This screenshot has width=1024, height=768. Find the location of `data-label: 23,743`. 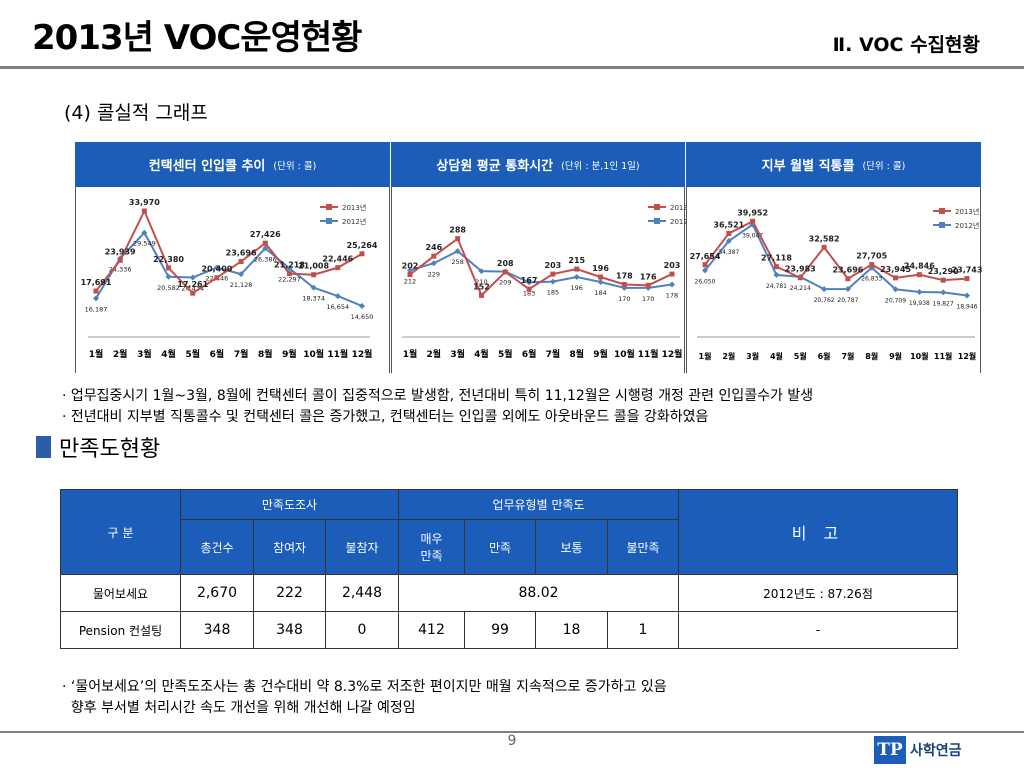

data-label: 23,743 is located at coordinates (967, 270).